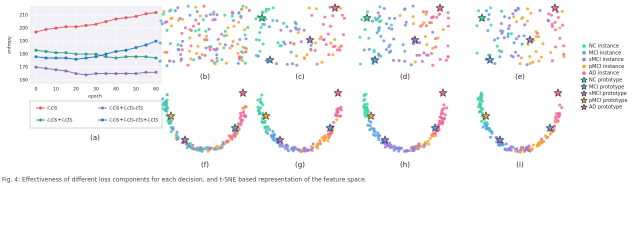 Image resolution: width=640 pixels, height=240 pixels. Describe the element at coordinates (520, 165) in the screenshot. I see `panel-label: (i)` at that location.